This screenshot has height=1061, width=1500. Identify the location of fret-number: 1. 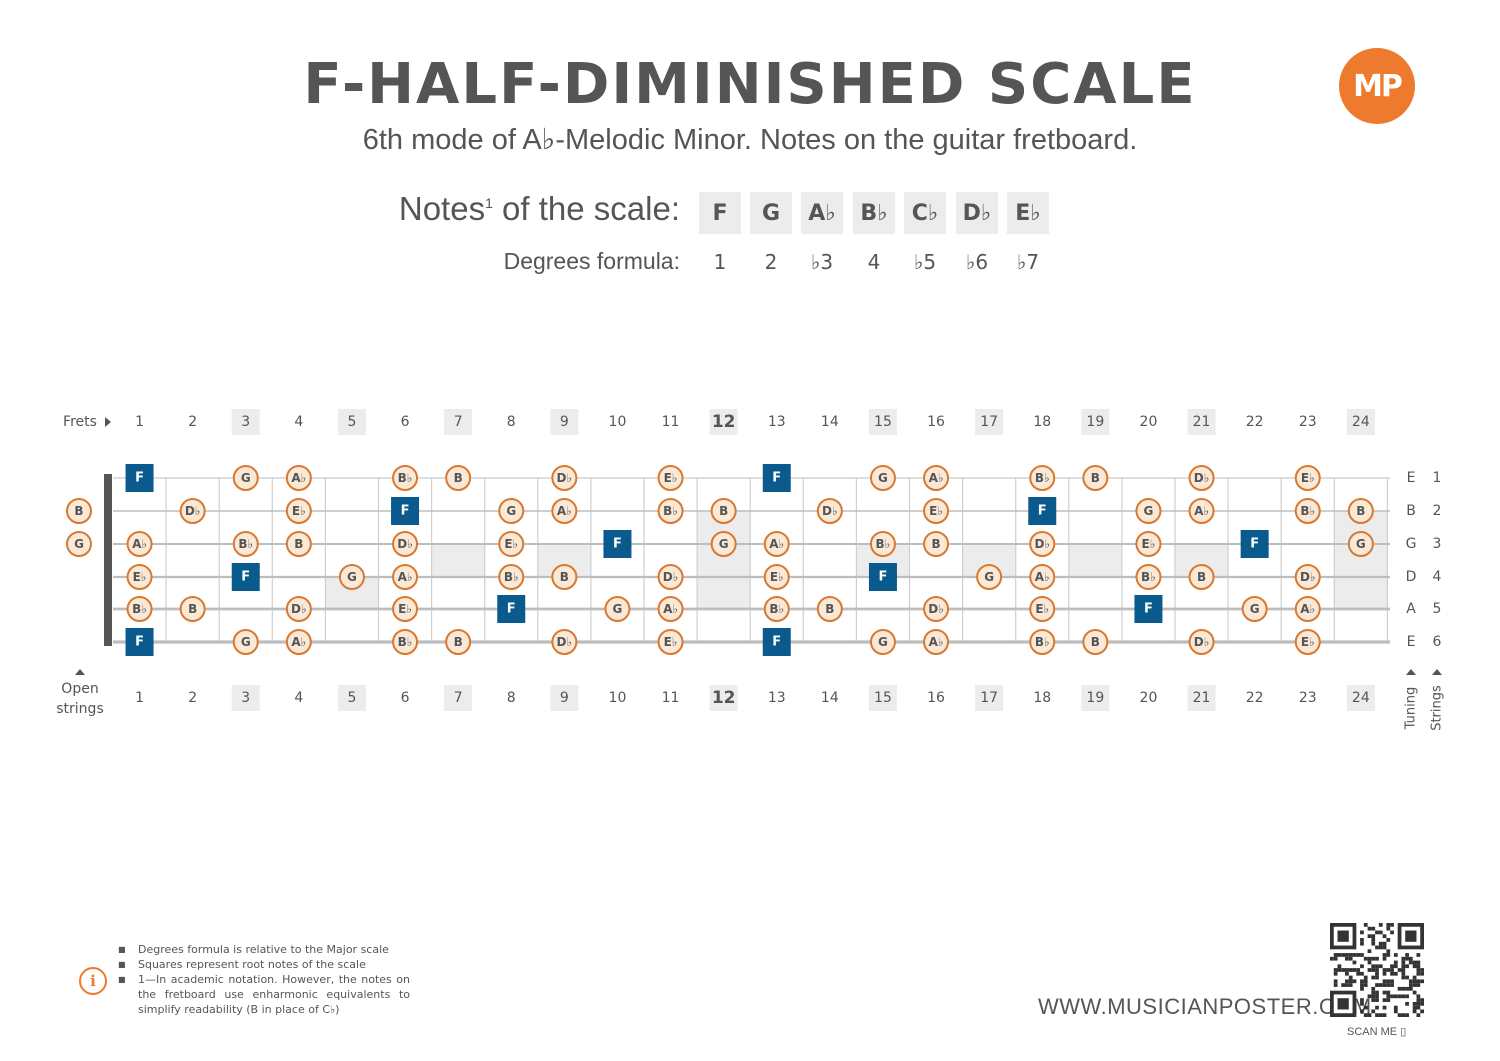
(139, 698).